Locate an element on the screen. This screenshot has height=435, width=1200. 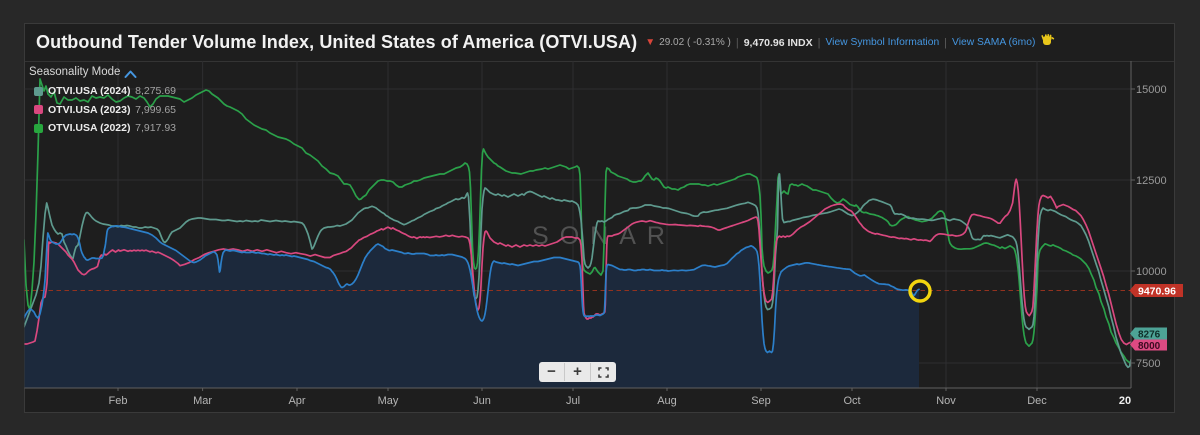
svg-text: 10000 is located at coordinates (1151, 272).